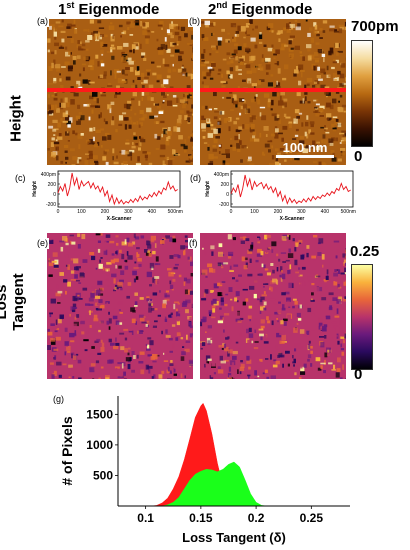 The image size is (410, 550). I want to click on panel-e-texture, so click(120, 306).